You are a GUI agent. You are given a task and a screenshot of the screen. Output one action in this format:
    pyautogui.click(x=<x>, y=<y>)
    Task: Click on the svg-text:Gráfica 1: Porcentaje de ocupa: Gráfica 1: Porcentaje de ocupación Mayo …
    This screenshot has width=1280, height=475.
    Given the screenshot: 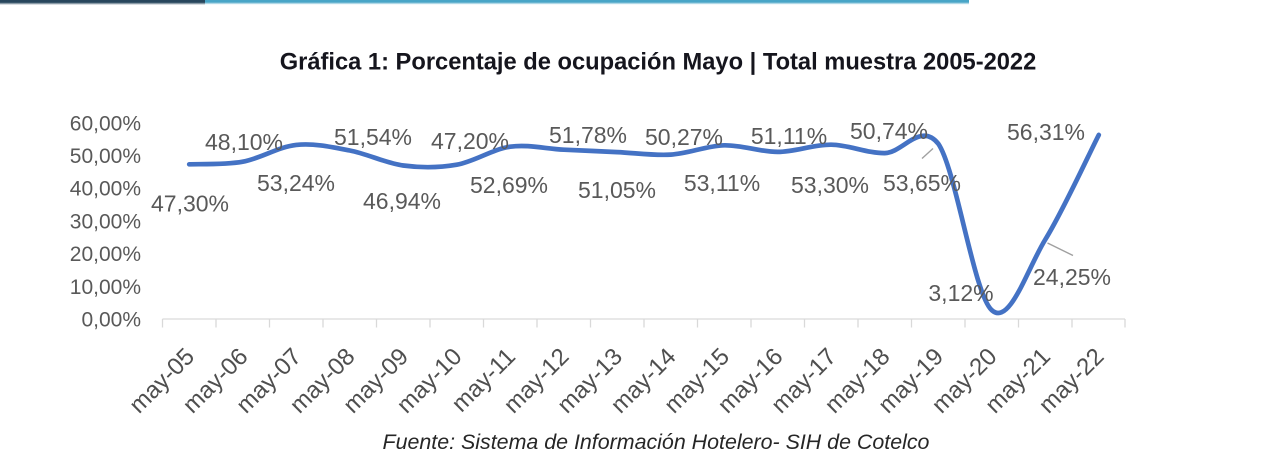 What is the action you would take?
    pyautogui.click(x=658, y=63)
    